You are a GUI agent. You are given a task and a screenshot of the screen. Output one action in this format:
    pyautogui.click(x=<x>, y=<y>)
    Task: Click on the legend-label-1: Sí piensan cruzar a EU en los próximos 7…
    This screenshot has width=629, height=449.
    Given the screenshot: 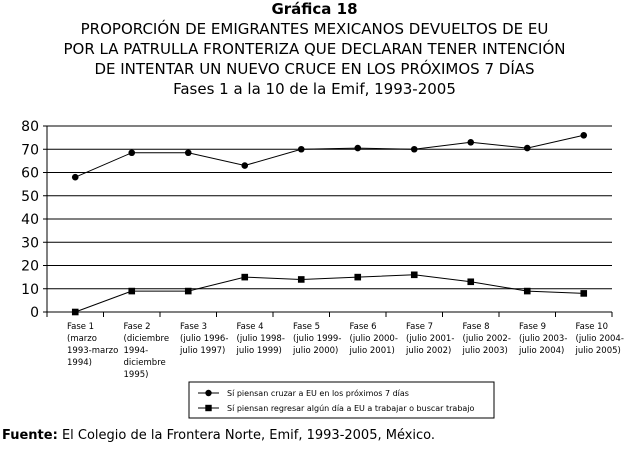 What is the action you would take?
    pyautogui.click(x=318, y=393)
    